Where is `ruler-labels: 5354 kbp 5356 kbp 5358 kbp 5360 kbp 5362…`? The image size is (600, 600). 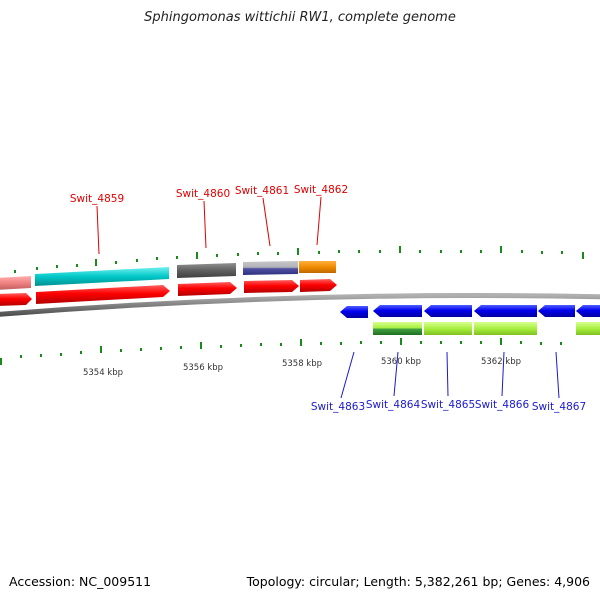
ruler-labels: 5354 kbp 5356 kbp 5358 kbp 5360 kbp 5362… is located at coordinates (302, 367).